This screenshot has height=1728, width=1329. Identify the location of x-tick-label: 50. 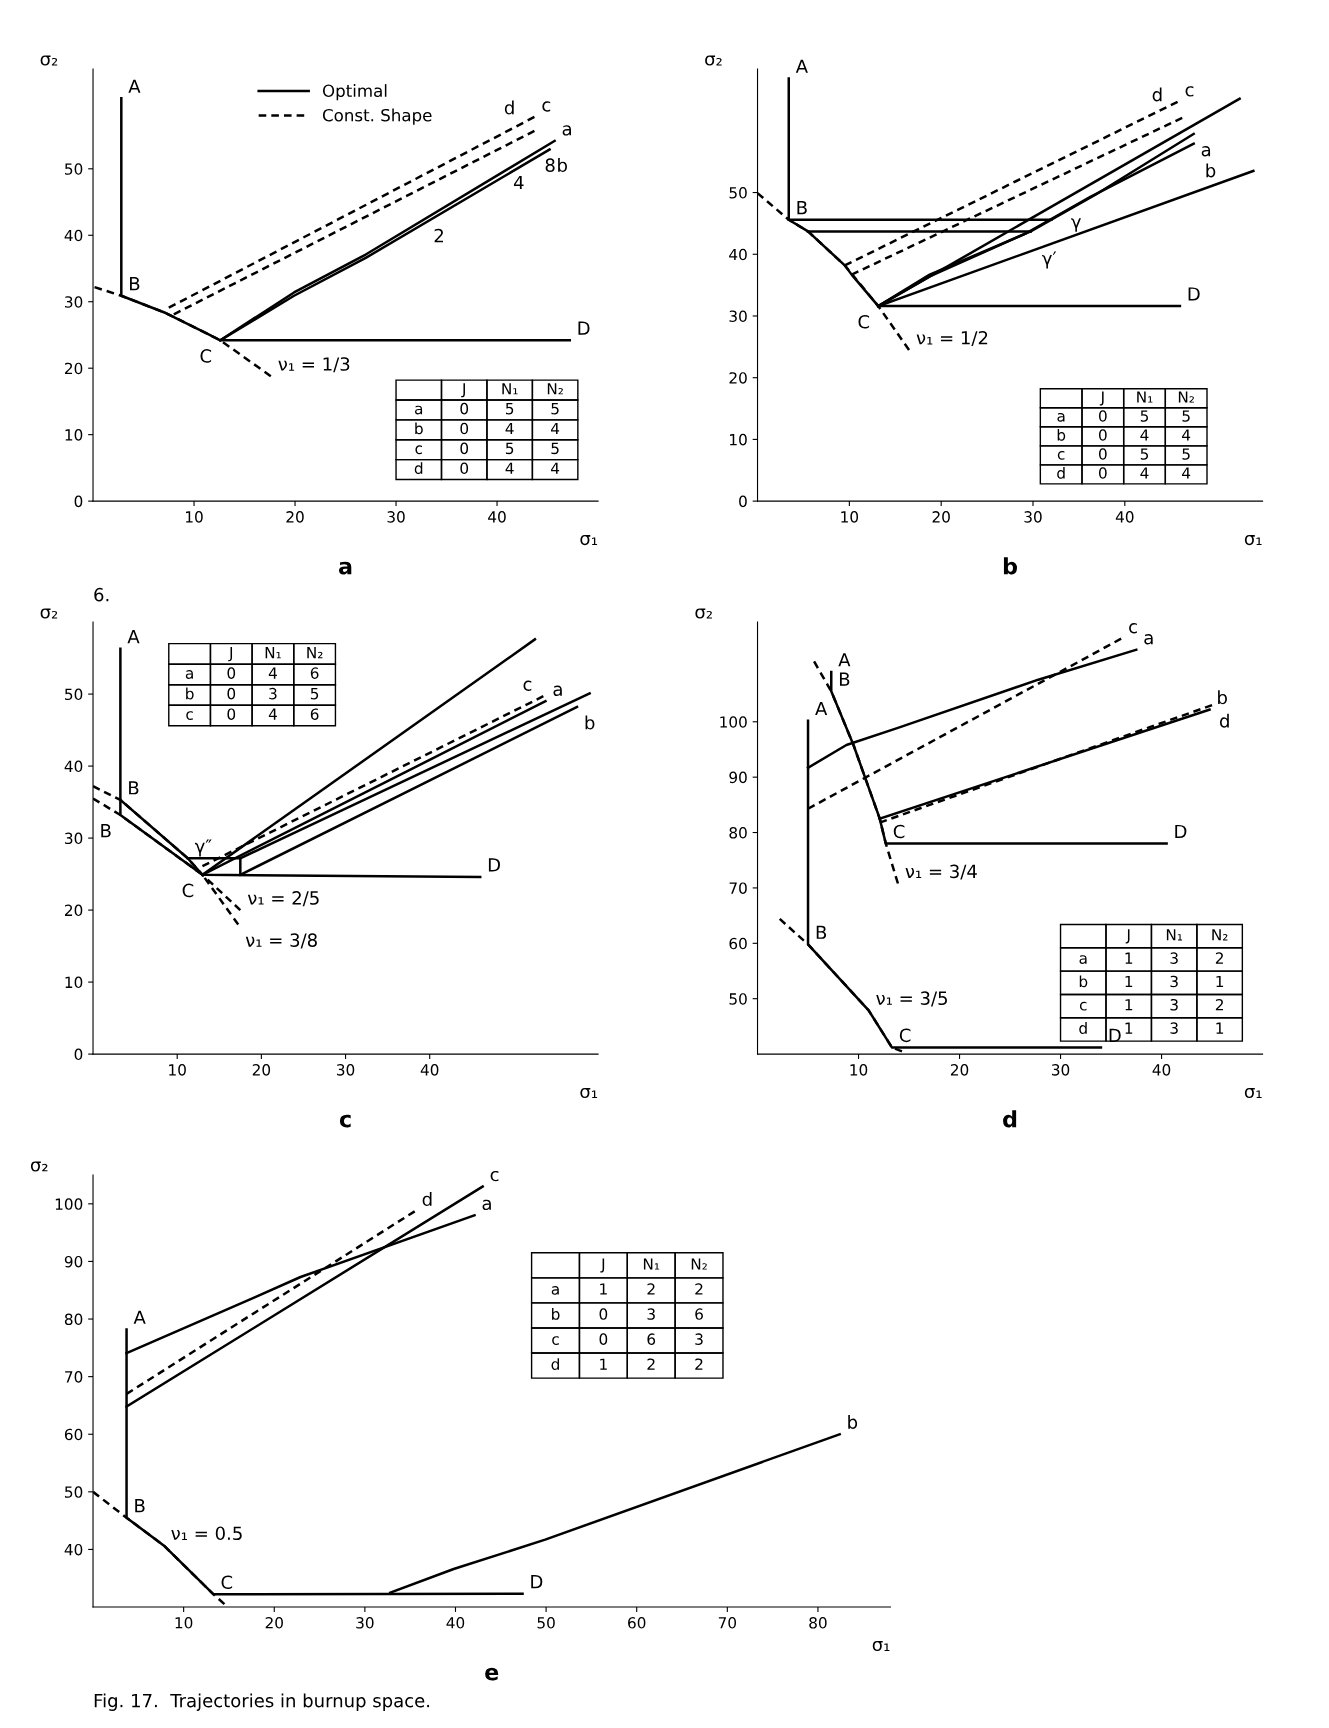
(546, 1623).